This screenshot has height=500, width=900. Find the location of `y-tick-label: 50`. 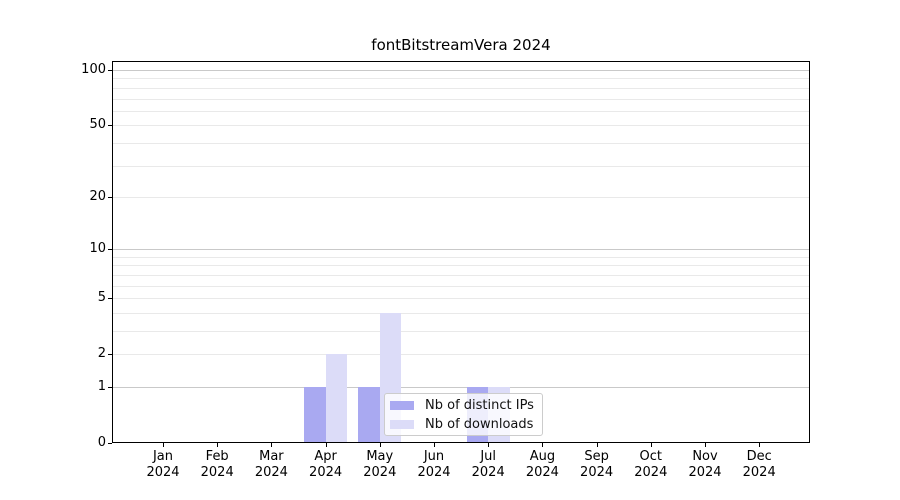

y-tick-label: 50 is located at coordinates (97, 125).